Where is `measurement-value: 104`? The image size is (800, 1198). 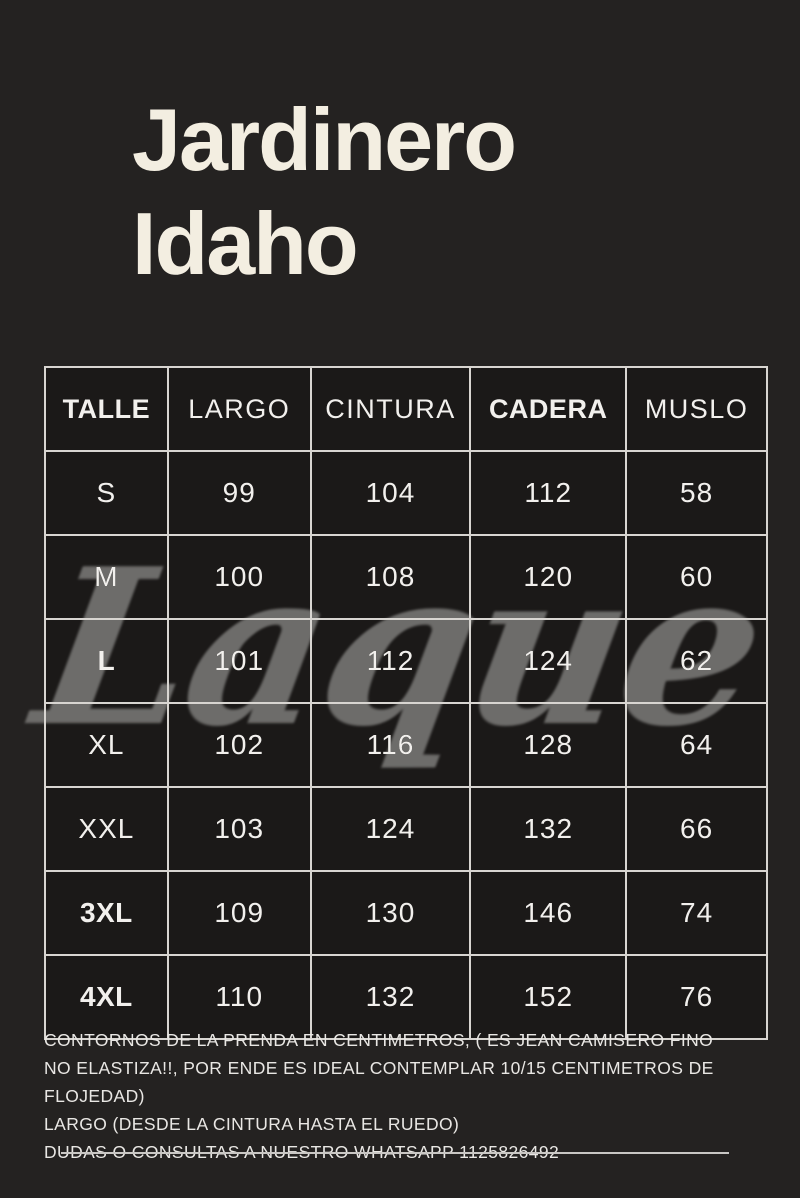 measurement-value: 104 is located at coordinates (390, 493).